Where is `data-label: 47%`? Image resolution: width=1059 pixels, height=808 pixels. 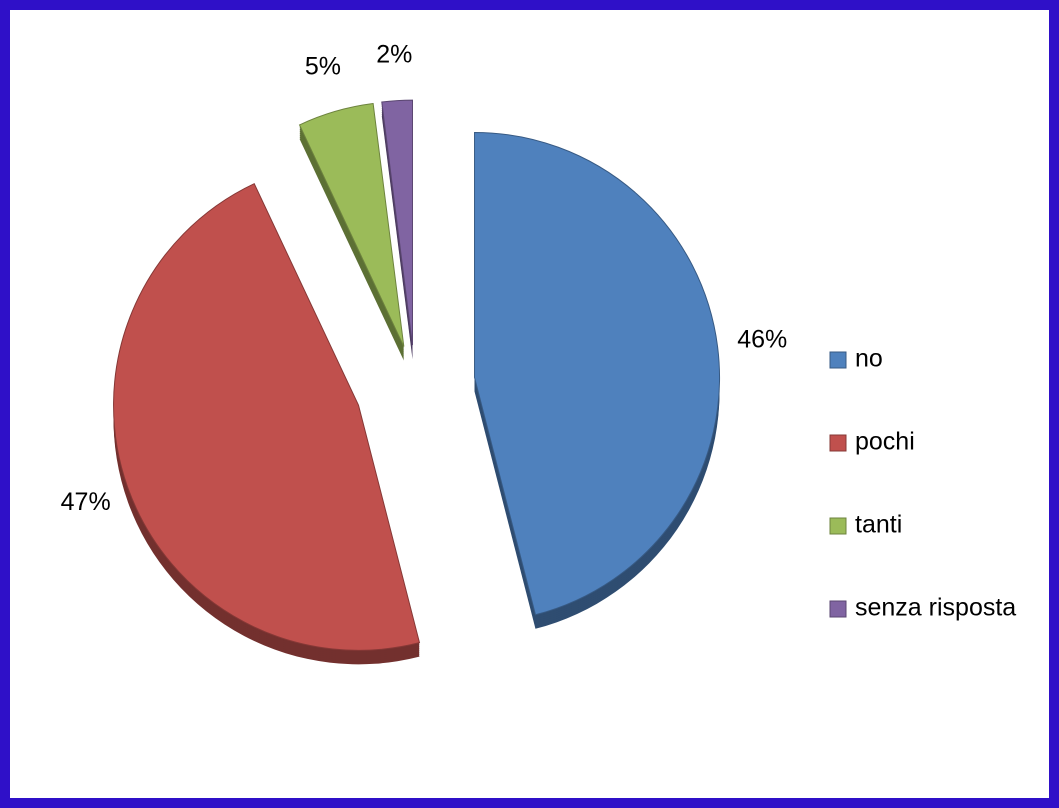
data-label: 47% is located at coordinates (86, 502).